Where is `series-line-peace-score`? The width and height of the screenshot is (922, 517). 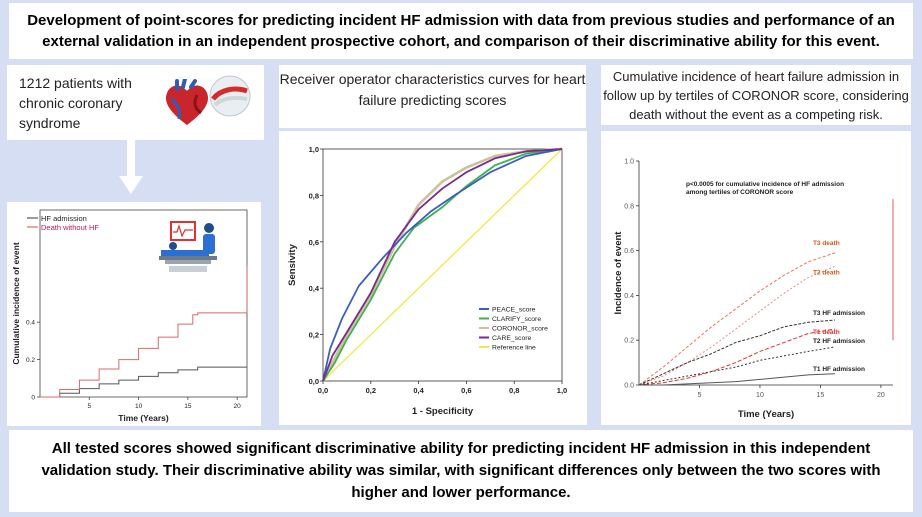
series-line-peace-score is located at coordinates (442, 265).